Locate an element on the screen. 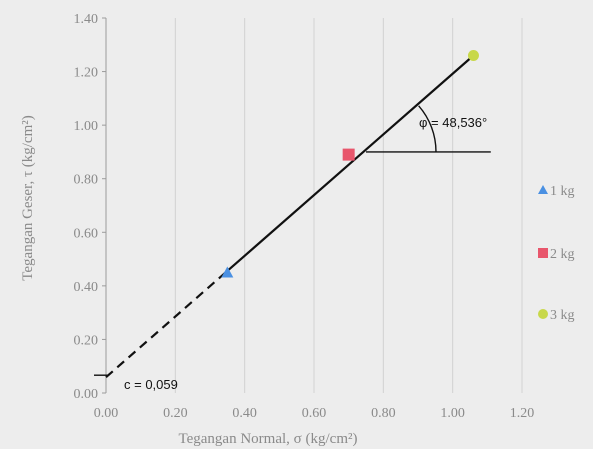 The height and width of the screenshot is (449, 593). angle-arc is located at coordinates (427, 128).